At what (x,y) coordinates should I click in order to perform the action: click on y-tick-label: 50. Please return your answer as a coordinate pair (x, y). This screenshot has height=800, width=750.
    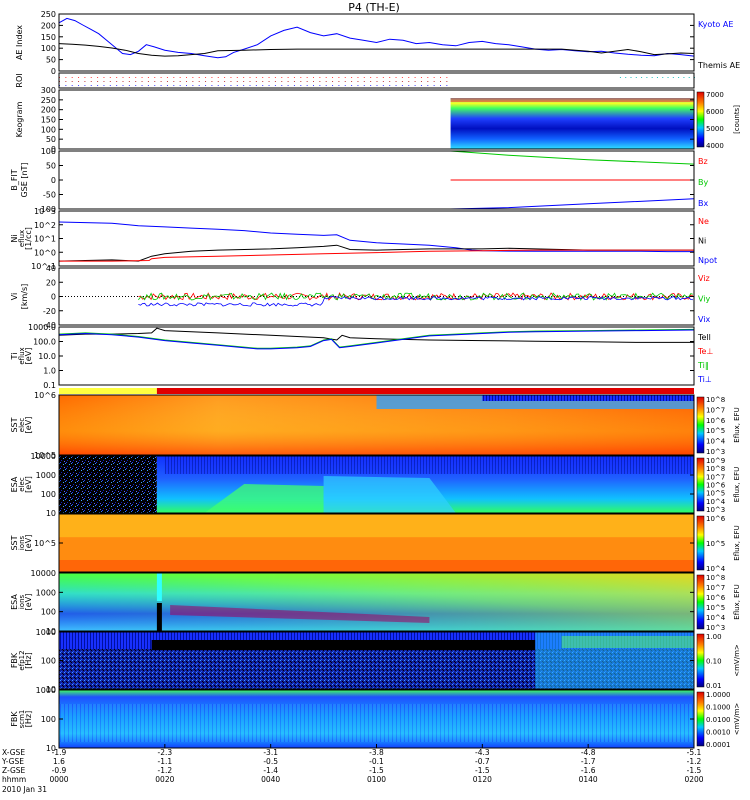
    Looking at the image, I should click on (51, 139).